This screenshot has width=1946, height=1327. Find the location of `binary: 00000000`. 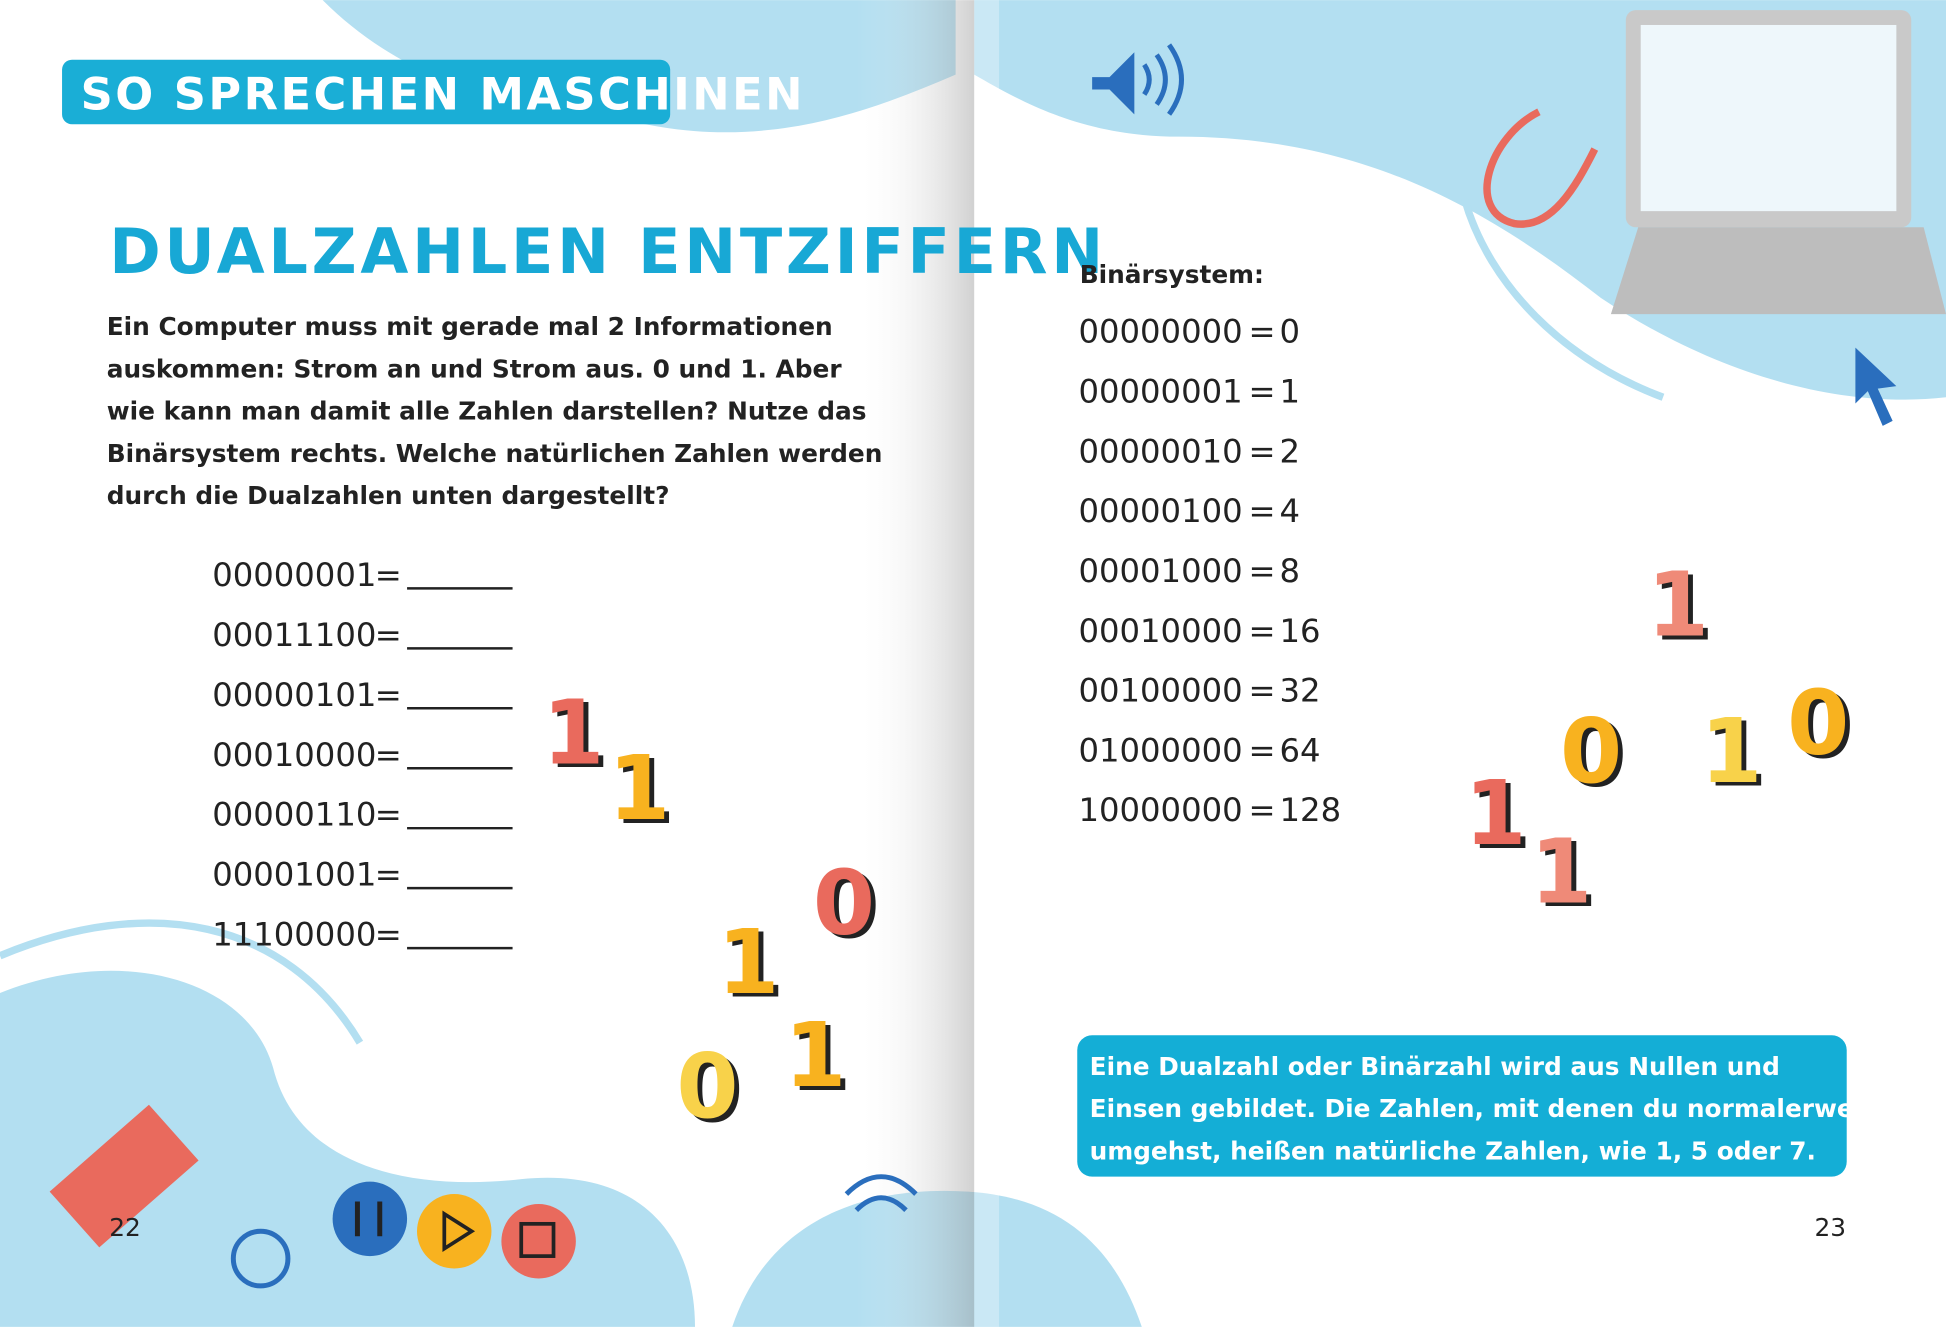

binary: 00000000 is located at coordinates (1160, 332).